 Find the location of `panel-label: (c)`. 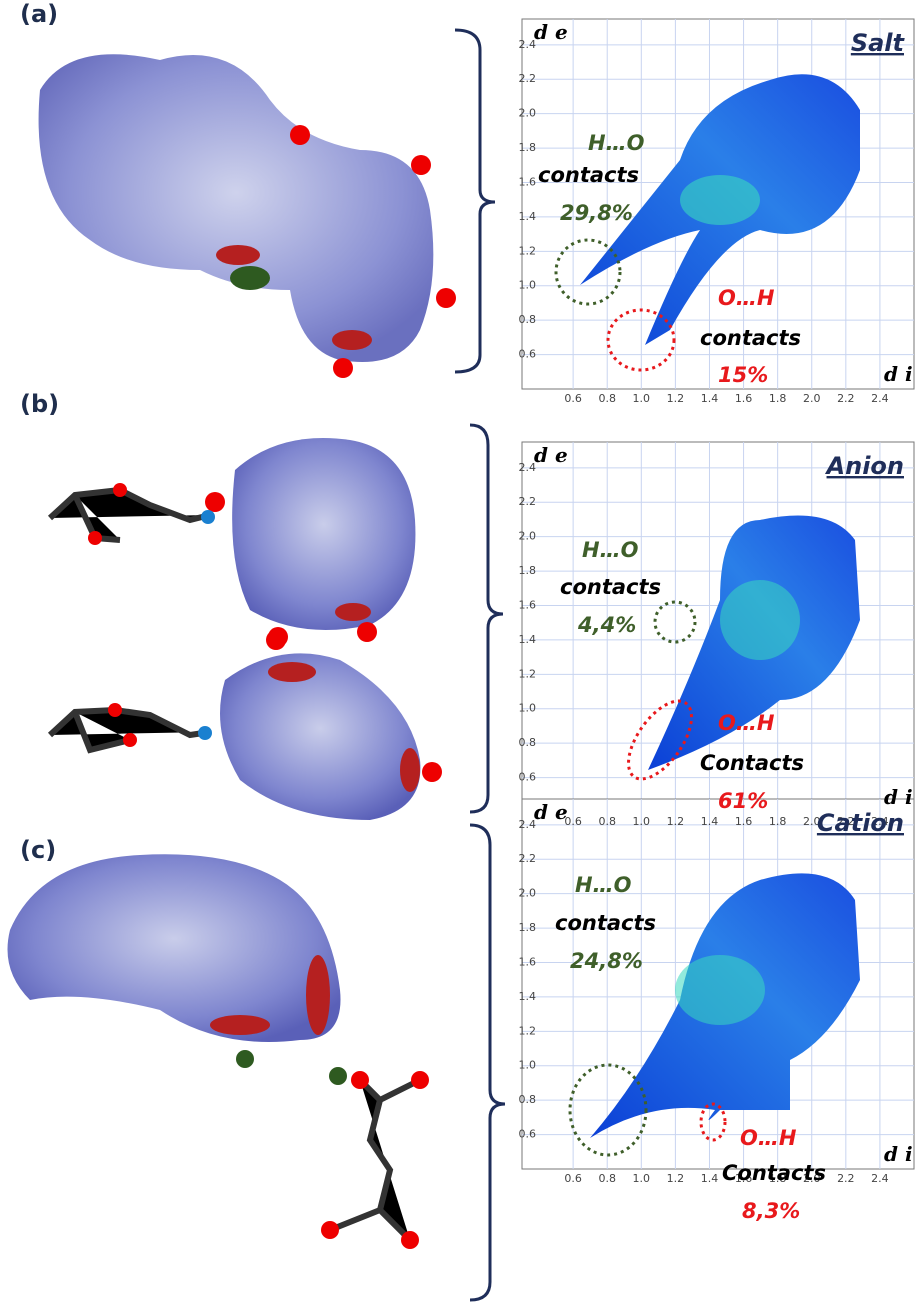

panel-label: (c) is located at coordinates (38, 850).